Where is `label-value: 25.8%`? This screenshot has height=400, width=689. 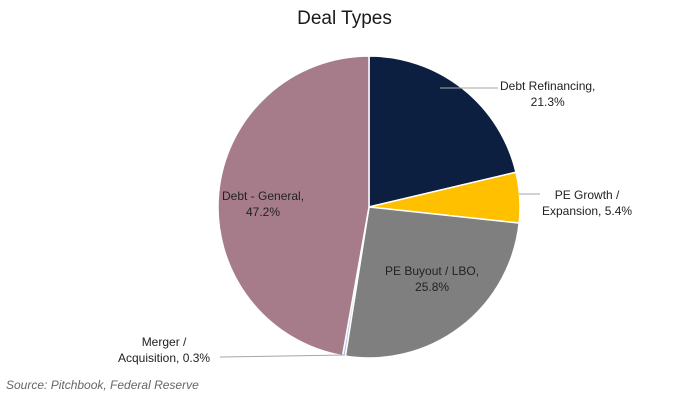
label-value: 25.8% is located at coordinates (432, 287).